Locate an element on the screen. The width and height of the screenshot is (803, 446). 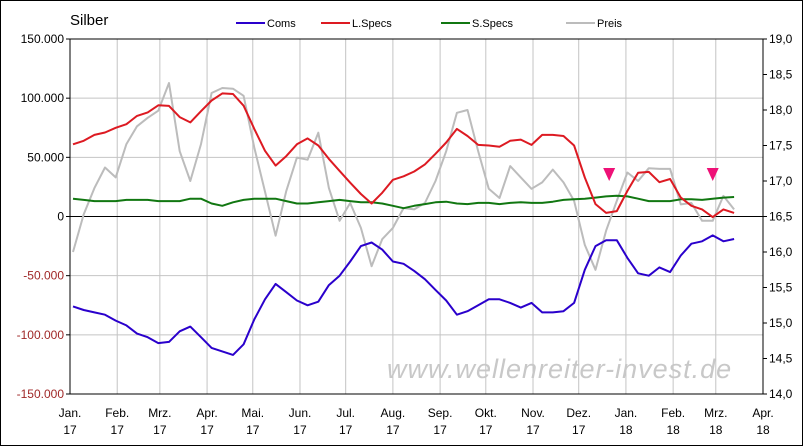
x-axis-month-label: Sep. is located at coordinates (440, 413).